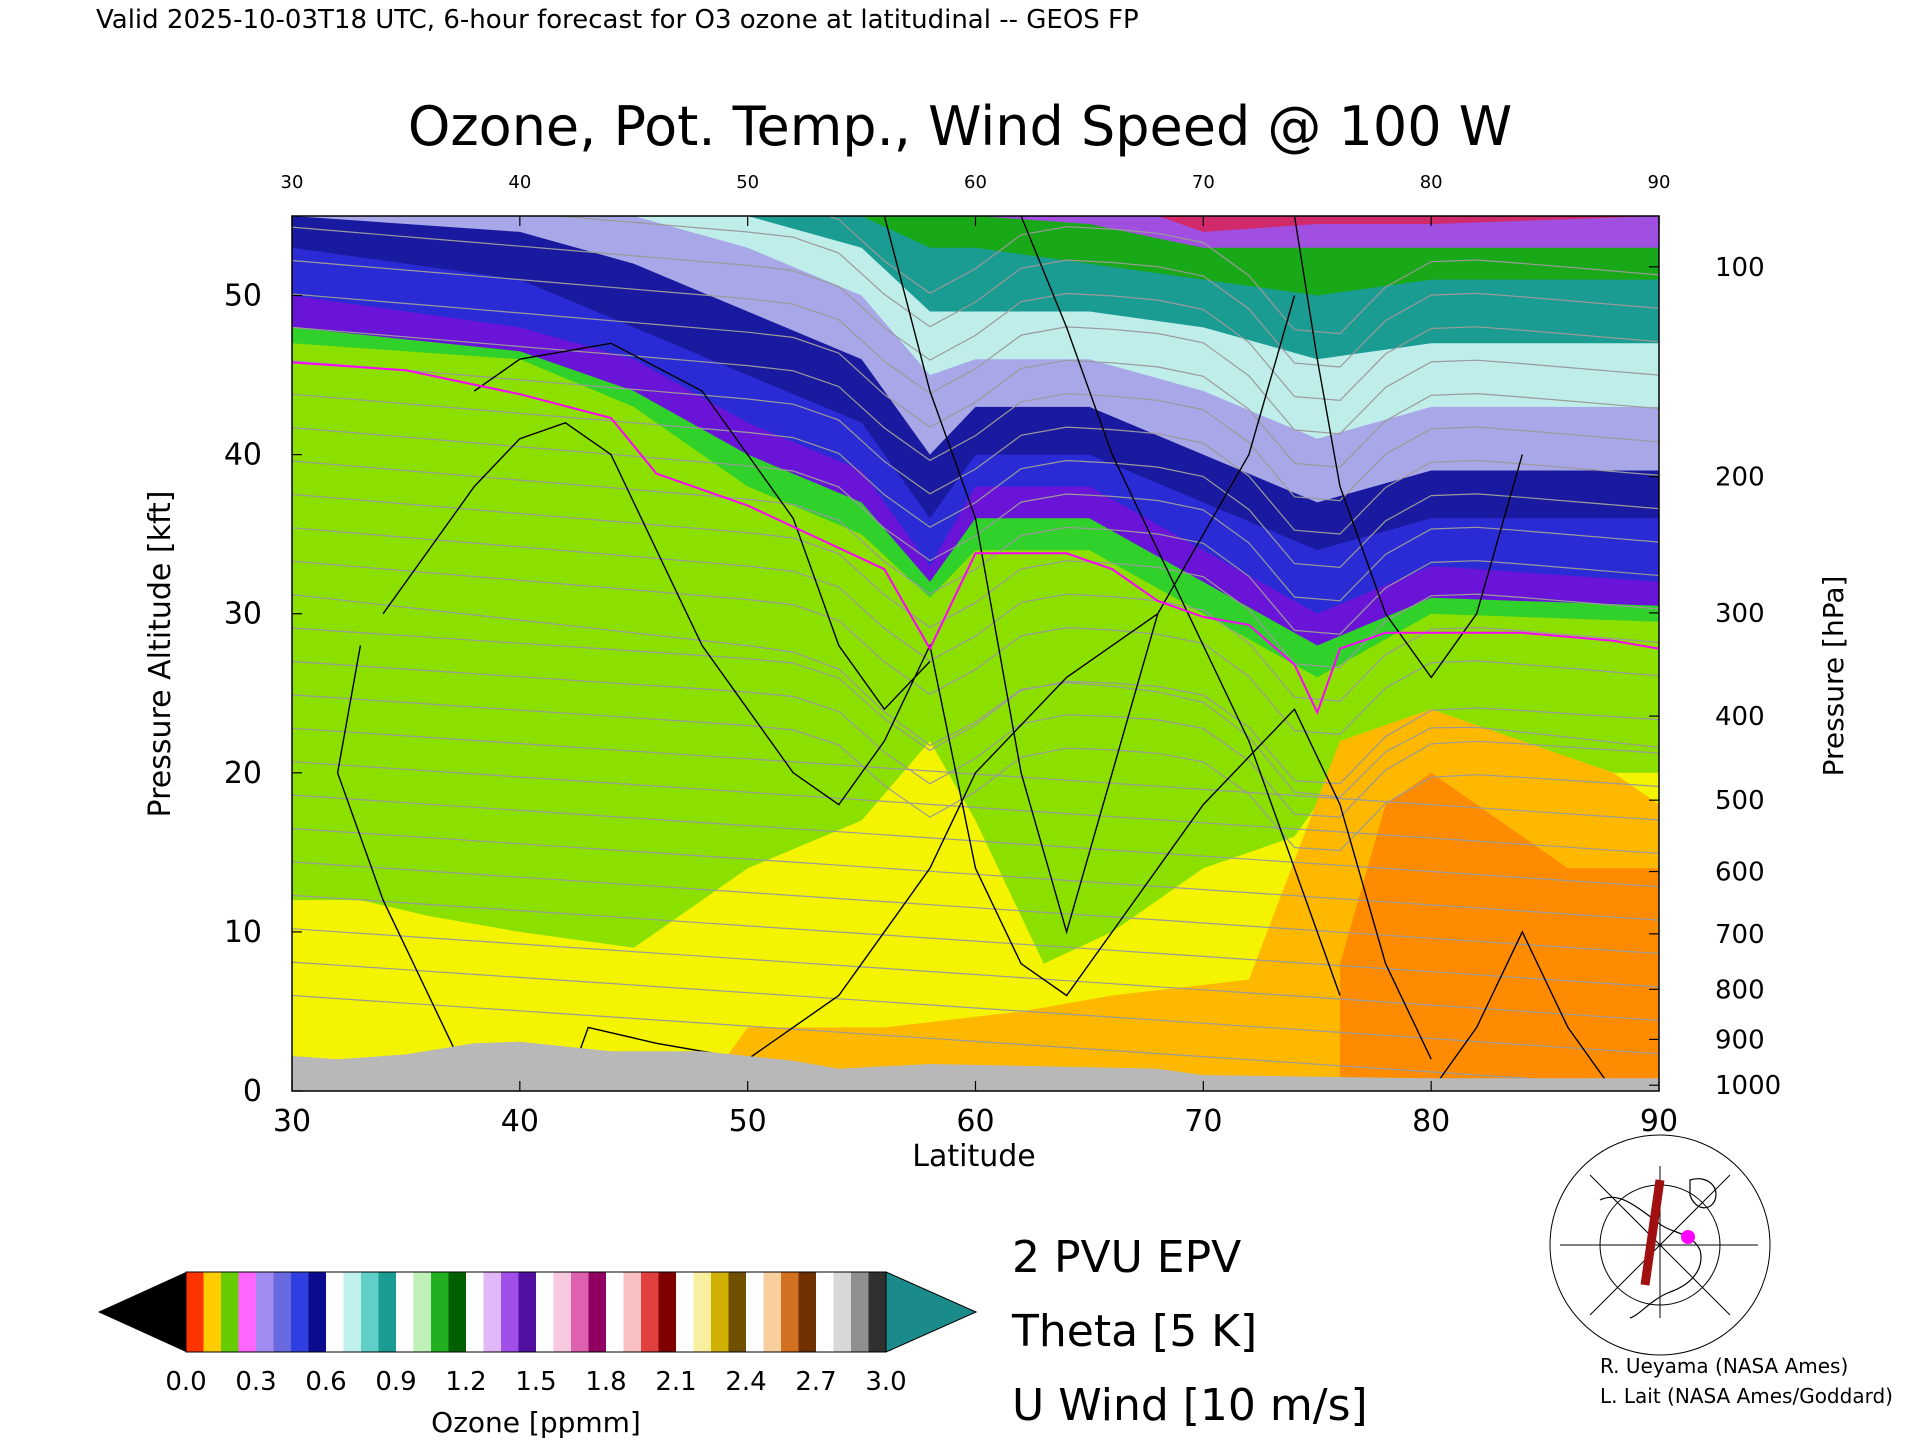 The width and height of the screenshot is (1920, 1440). What do you see at coordinates (142, 1312) in the screenshot?
I see `colorbar-left-arrow` at bounding box center [142, 1312].